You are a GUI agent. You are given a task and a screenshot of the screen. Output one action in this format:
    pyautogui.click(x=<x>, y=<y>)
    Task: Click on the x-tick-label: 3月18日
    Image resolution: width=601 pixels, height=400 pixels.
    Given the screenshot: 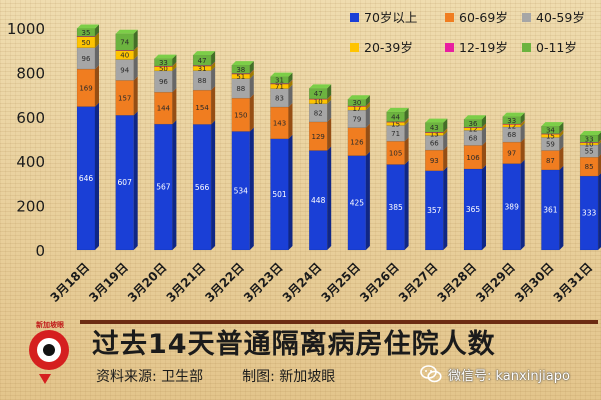 What is the action you would take?
    pyautogui.click(x=70, y=282)
    